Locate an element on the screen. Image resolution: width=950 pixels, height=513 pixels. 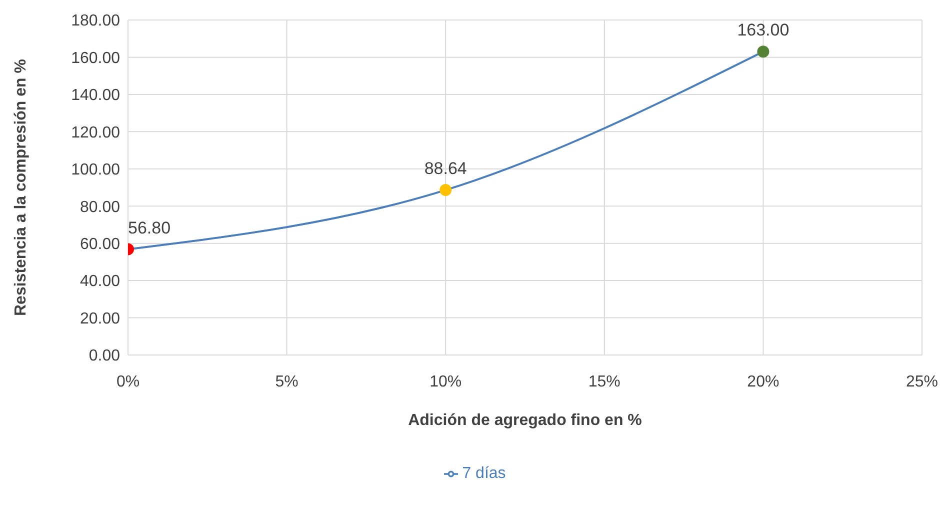
y-tick-label: 120.00 is located at coordinates (95, 133).